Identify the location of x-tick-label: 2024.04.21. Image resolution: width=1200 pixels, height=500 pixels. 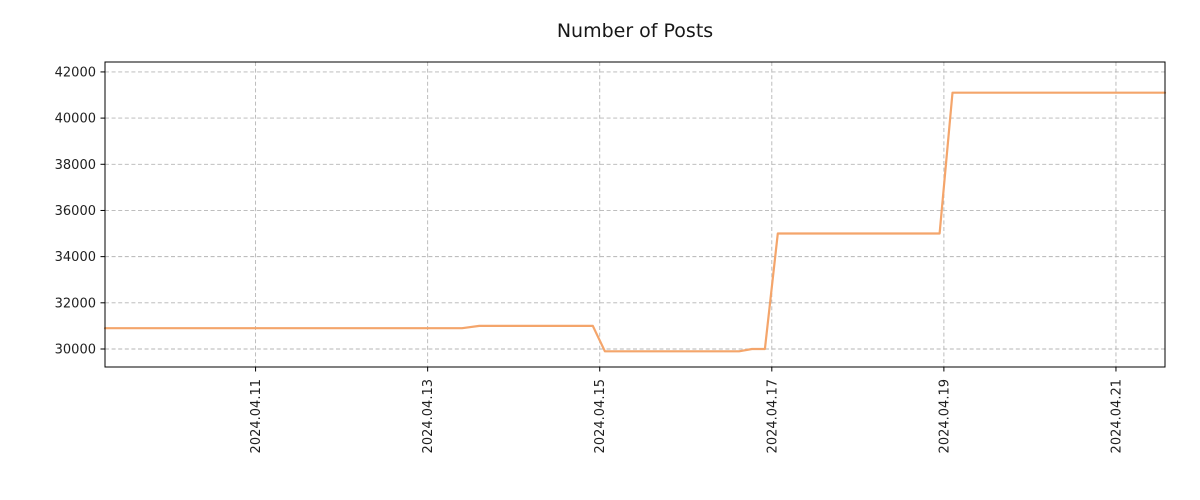
(1116, 416).